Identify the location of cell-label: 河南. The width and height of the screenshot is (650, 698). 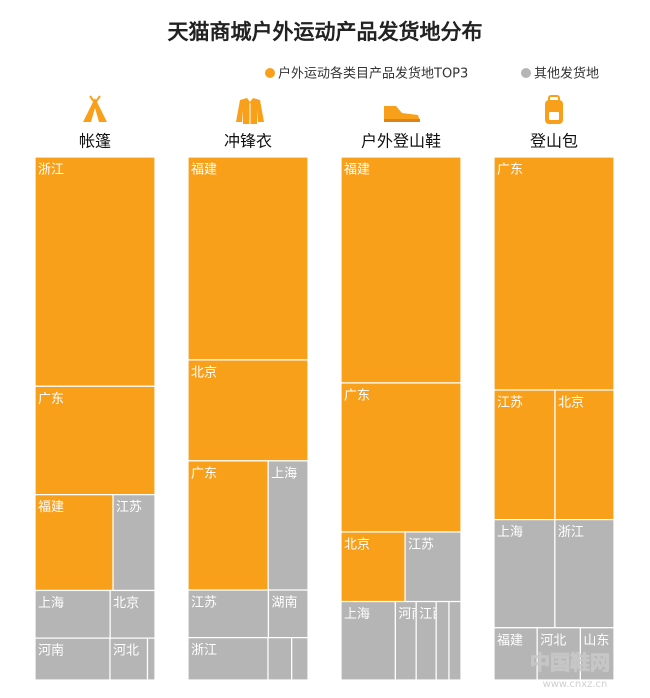
(51, 651).